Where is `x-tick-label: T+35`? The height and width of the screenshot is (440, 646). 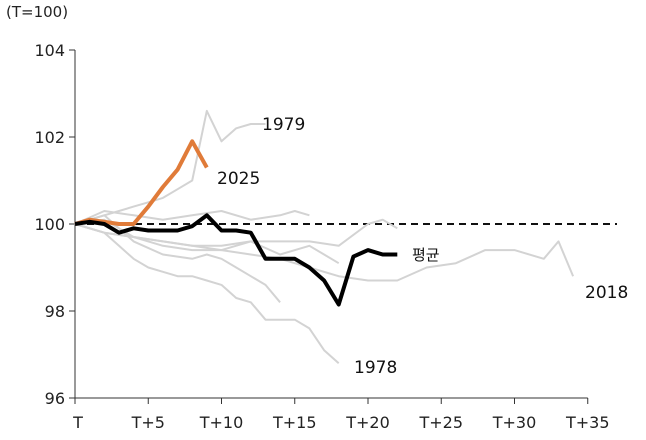
x-tick-label: T+35 is located at coordinates (587, 422).